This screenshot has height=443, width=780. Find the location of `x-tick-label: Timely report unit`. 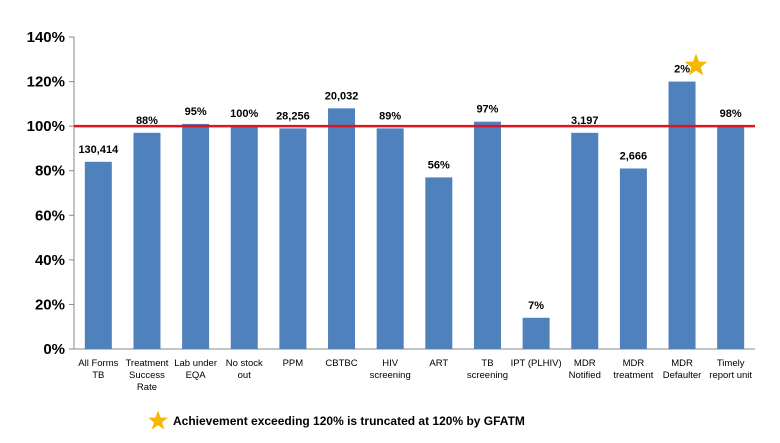

x-tick-label: Timely report unit is located at coordinates (730, 369).